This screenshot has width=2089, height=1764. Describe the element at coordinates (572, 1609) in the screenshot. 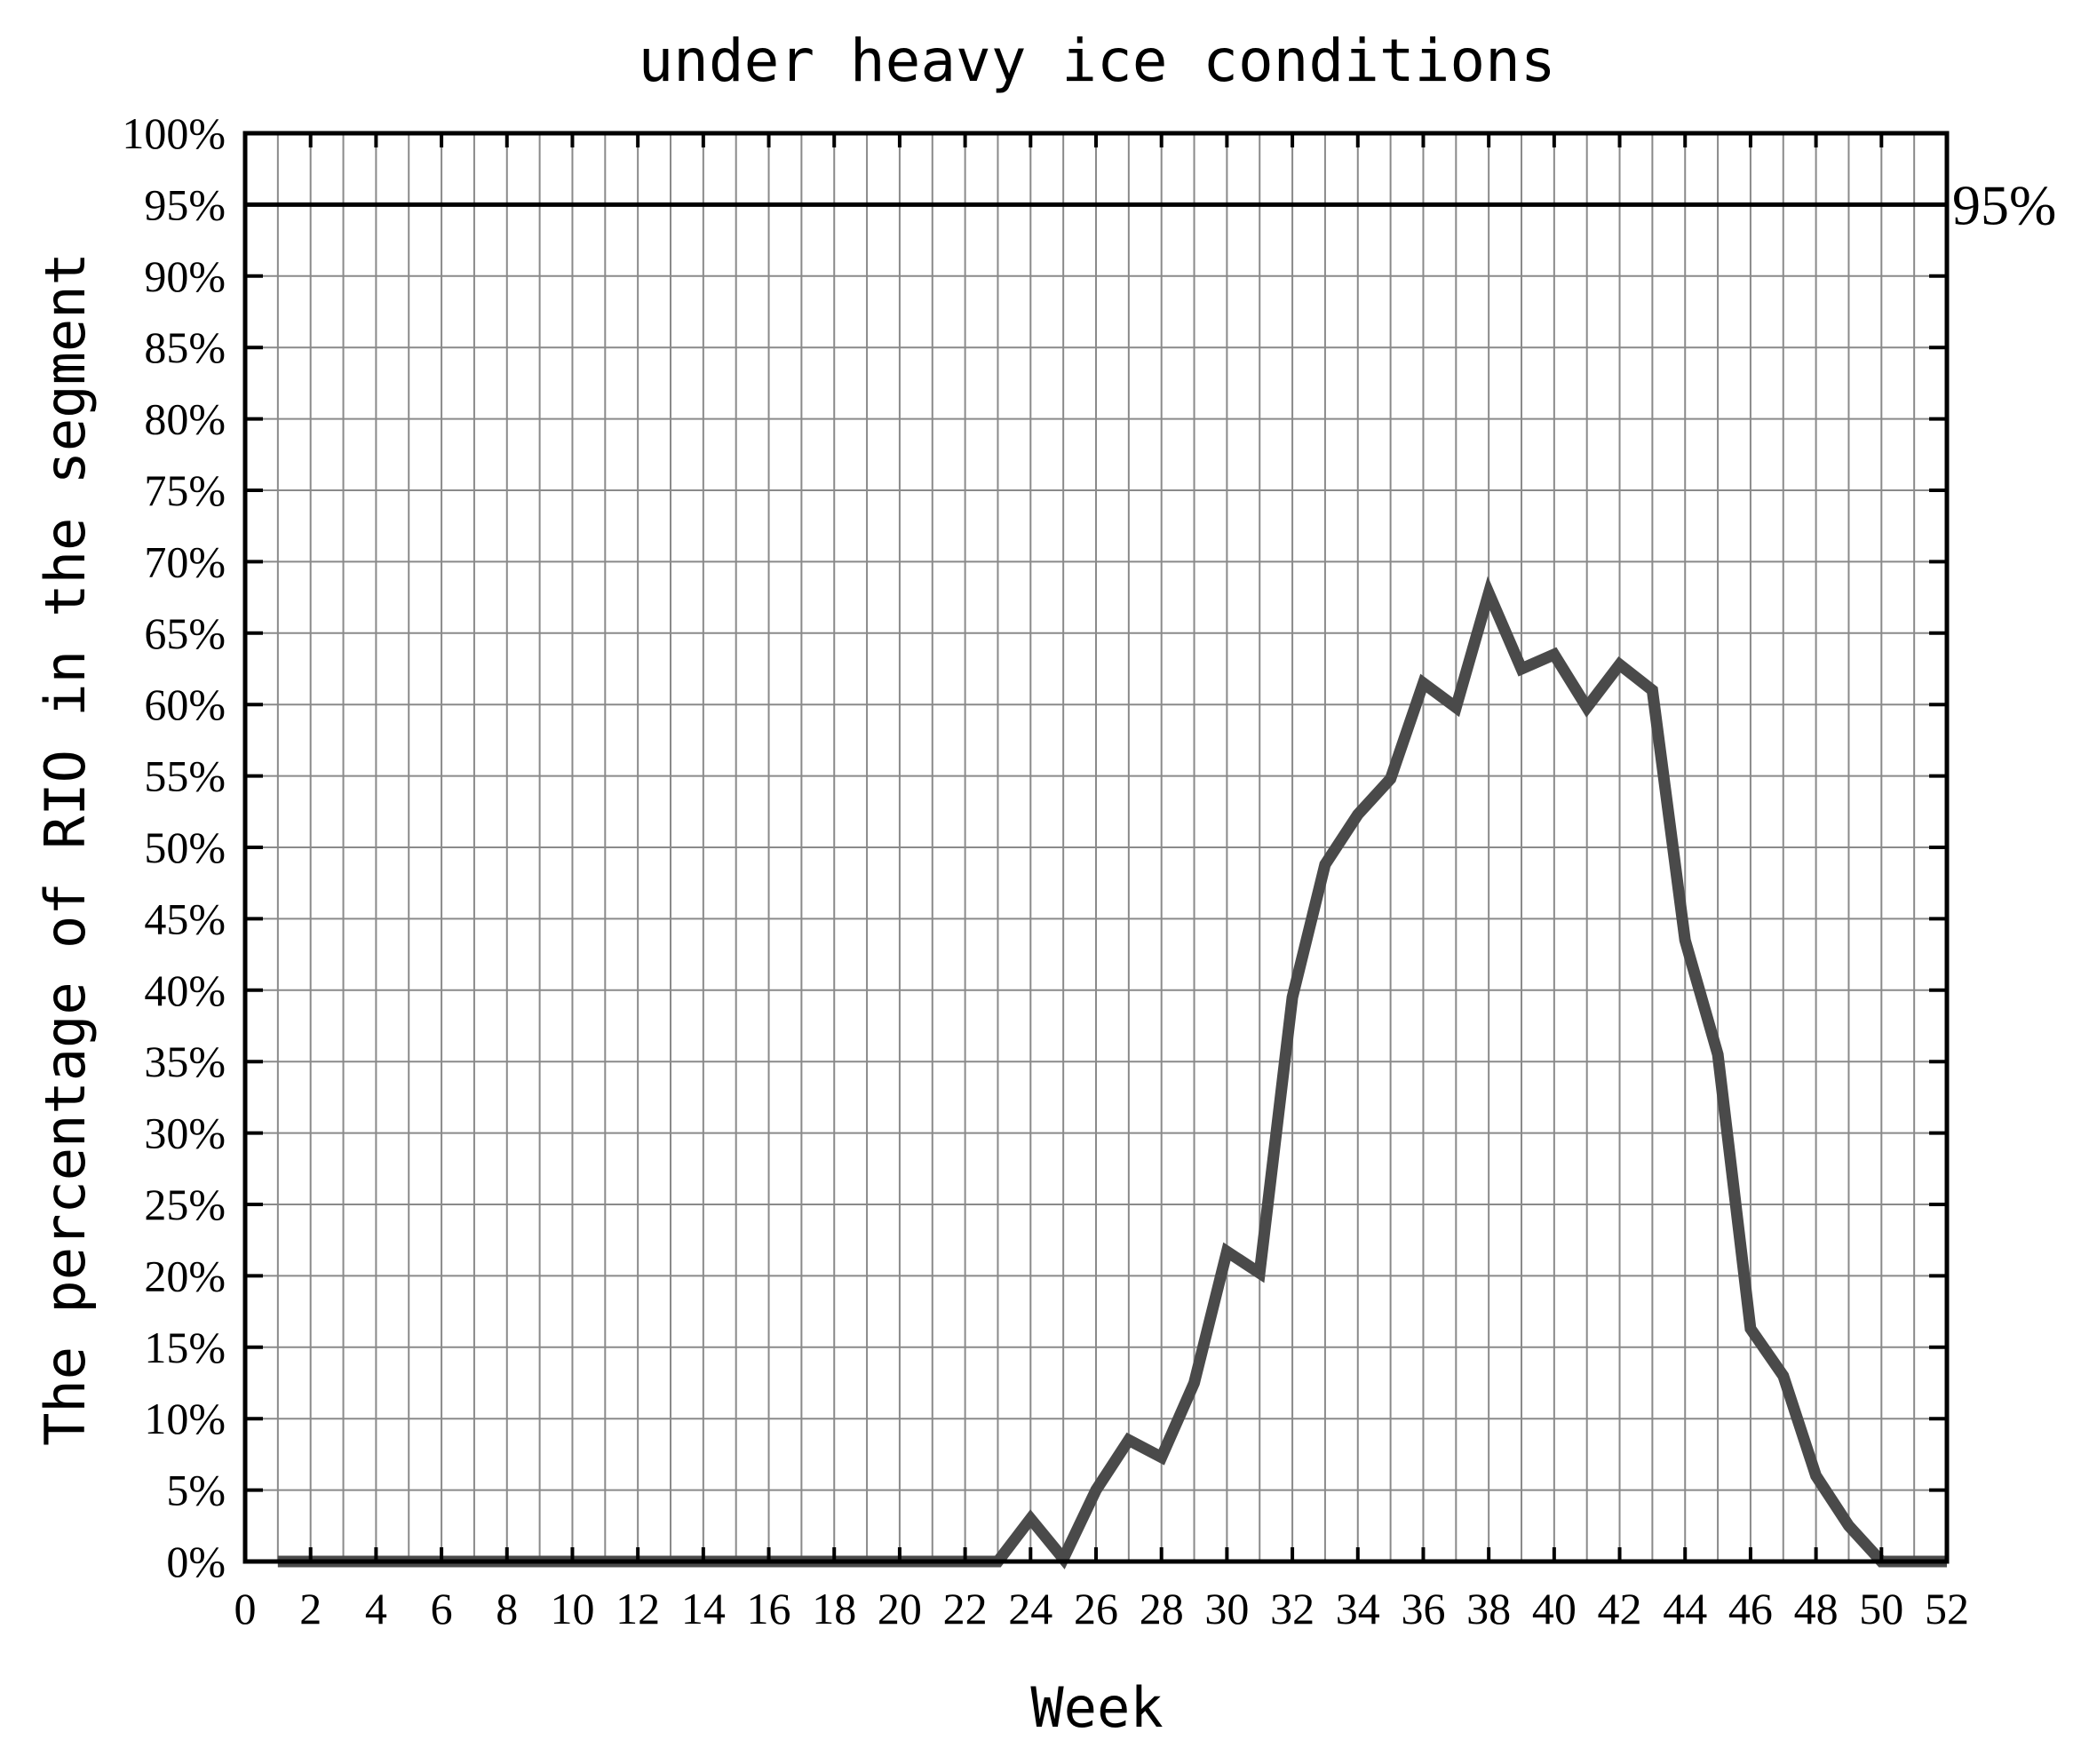

I see `x-tick-label: 10` at that location.